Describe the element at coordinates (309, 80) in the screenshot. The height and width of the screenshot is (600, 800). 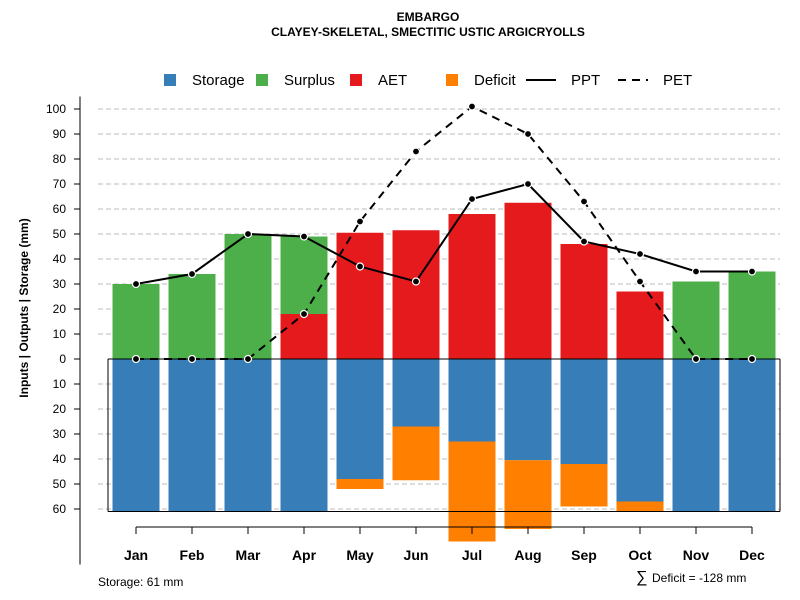
I see `legend-label: Surplus` at that location.